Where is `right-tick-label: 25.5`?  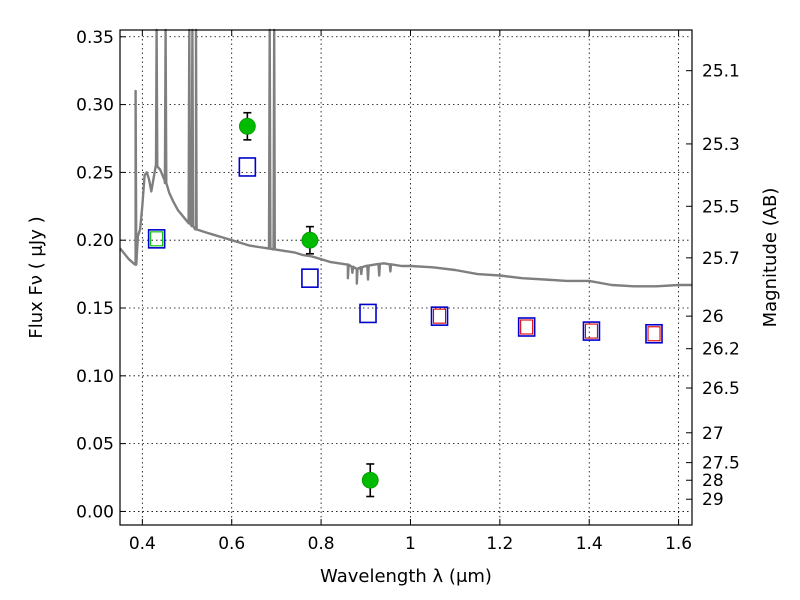
right-tick-label: 25.5 is located at coordinates (721, 207).